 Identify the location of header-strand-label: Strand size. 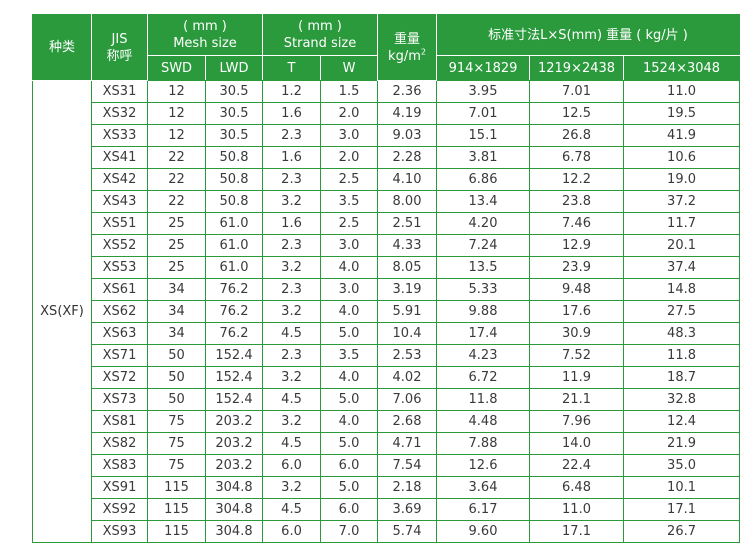
(320, 43).